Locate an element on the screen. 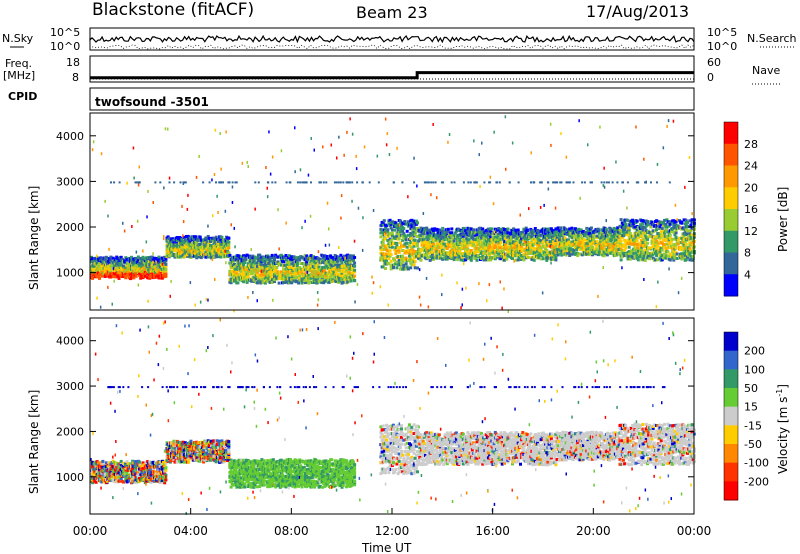 The height and width of the screenshot is (554, 800). cpid-panel: CPID twofsound -3501 is located at coordinates (351, 99).